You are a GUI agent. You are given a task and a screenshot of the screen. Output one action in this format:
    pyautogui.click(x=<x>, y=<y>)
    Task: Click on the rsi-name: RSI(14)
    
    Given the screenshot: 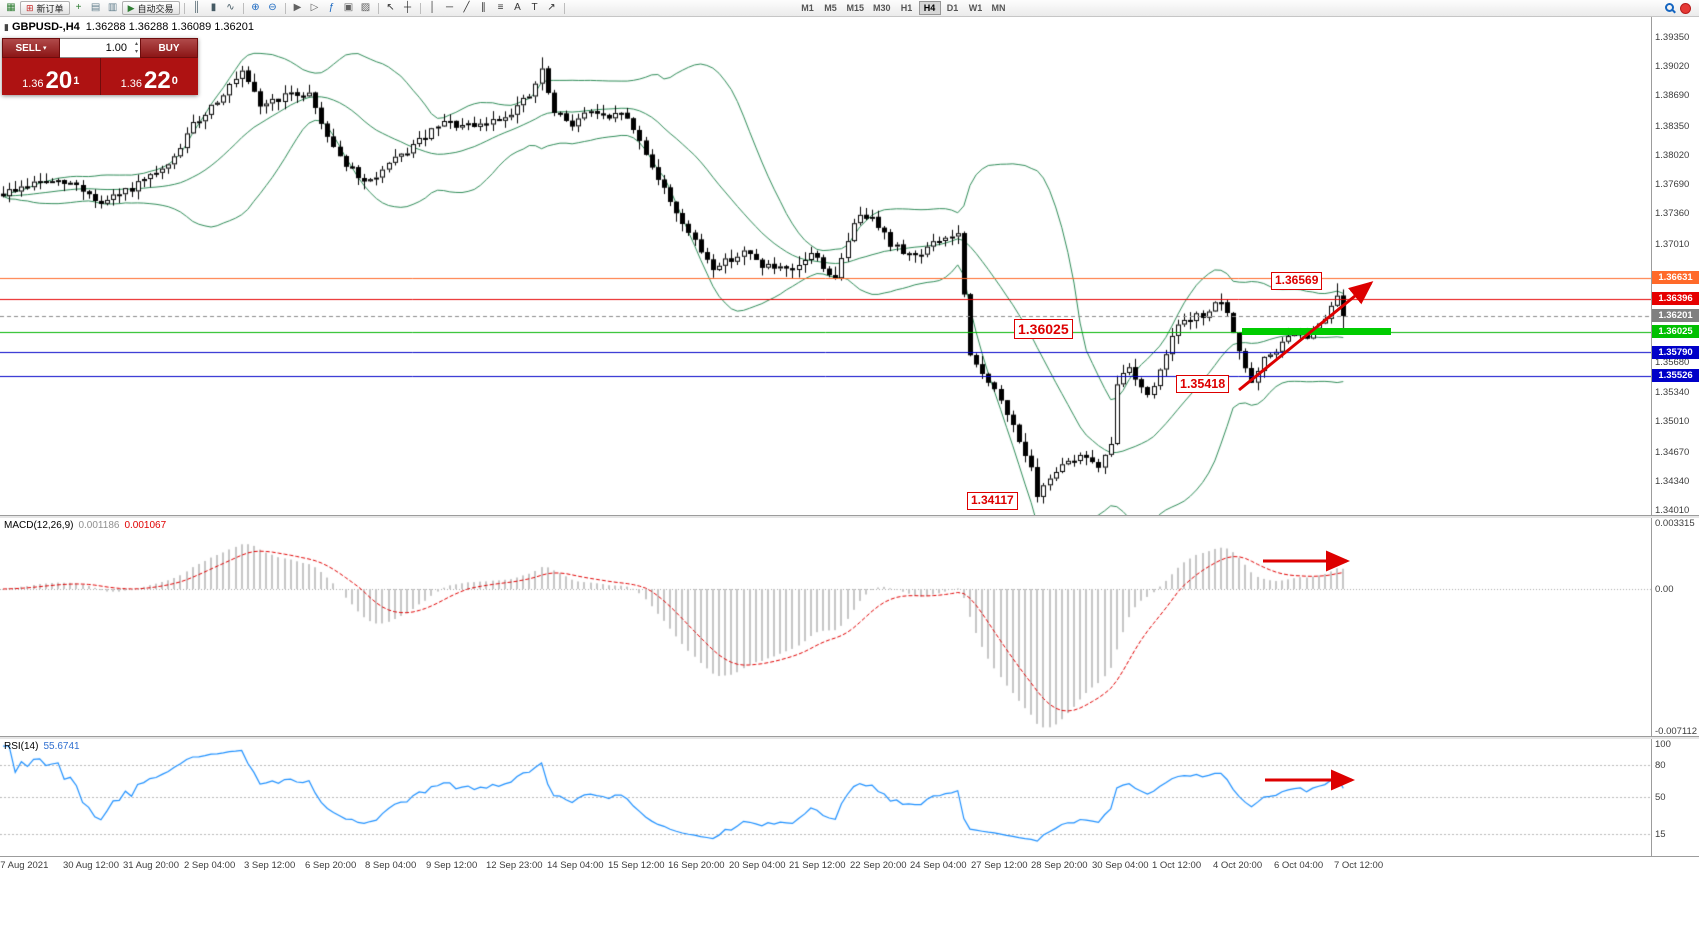 What is the action you would take?
    pyautogui.click(x=21, y=746)
    